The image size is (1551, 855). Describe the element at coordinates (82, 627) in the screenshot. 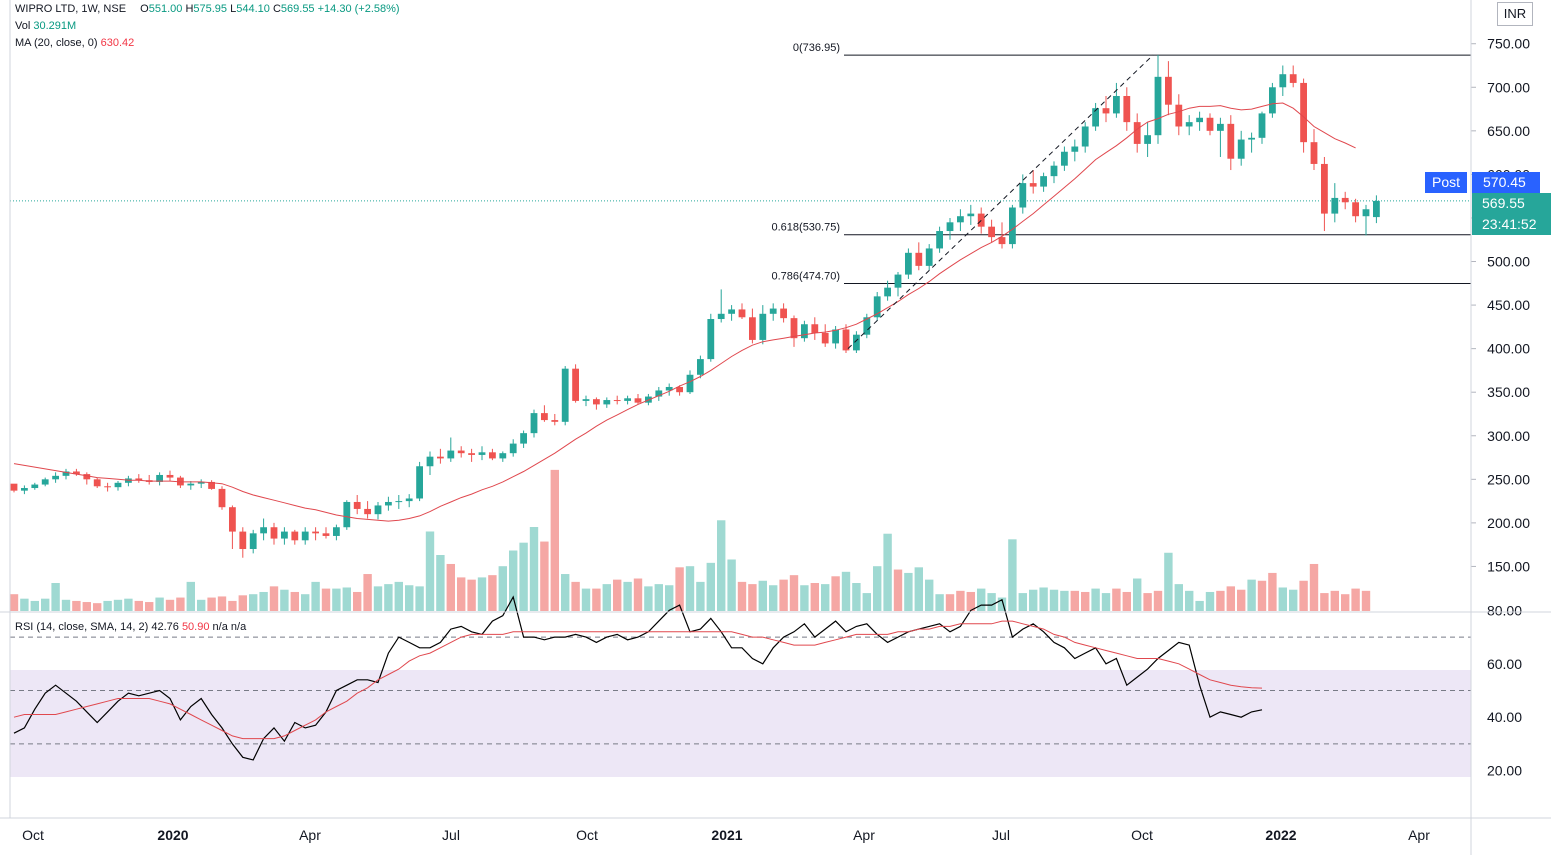

I see `legend-rsi-label: RSI (14, close, SMA, 14, 2)` at that location.